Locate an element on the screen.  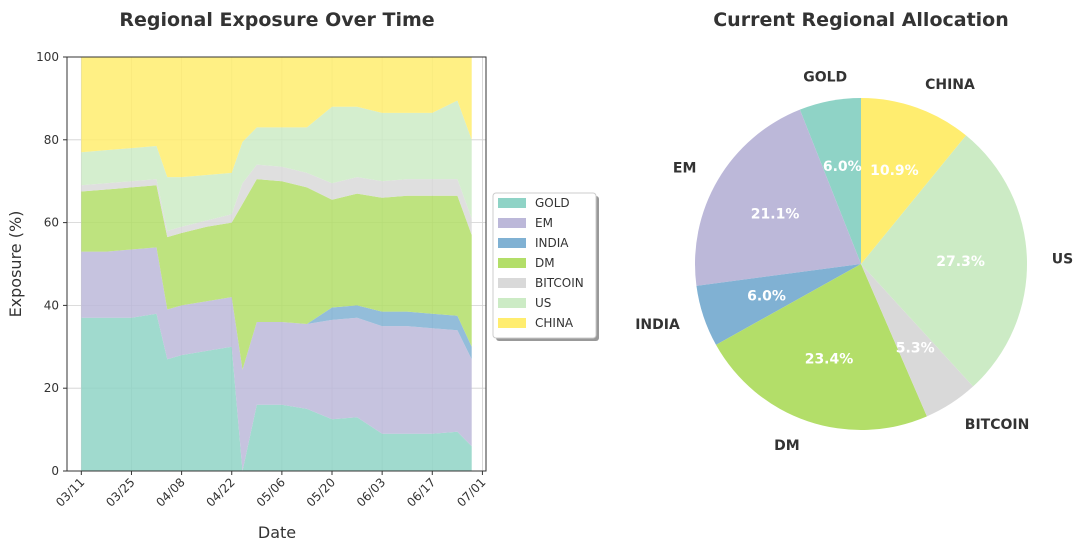
pie-label-china: CHINA is located at coordinates (950, 85).